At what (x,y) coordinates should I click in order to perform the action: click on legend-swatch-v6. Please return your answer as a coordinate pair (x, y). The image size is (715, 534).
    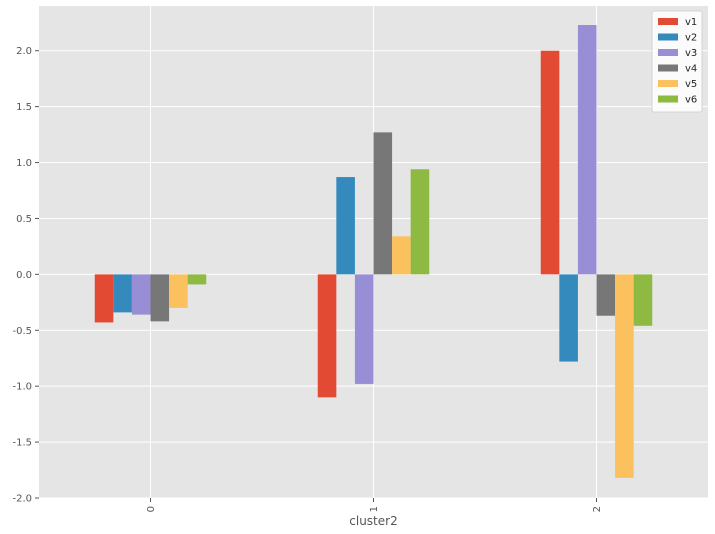
    Looking at the image, I should click on (668, 99).